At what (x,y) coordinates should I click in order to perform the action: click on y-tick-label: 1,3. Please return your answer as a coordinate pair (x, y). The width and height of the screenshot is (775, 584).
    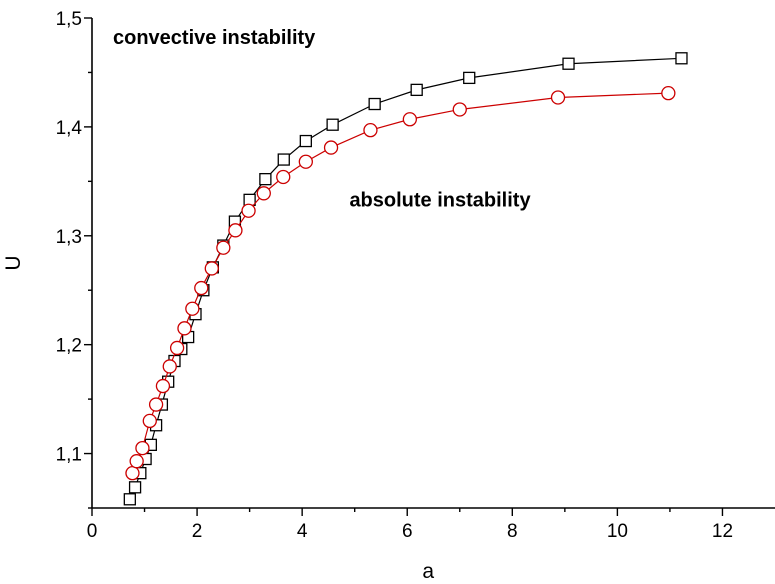
    Looking at the image, I should click on (69, 237).